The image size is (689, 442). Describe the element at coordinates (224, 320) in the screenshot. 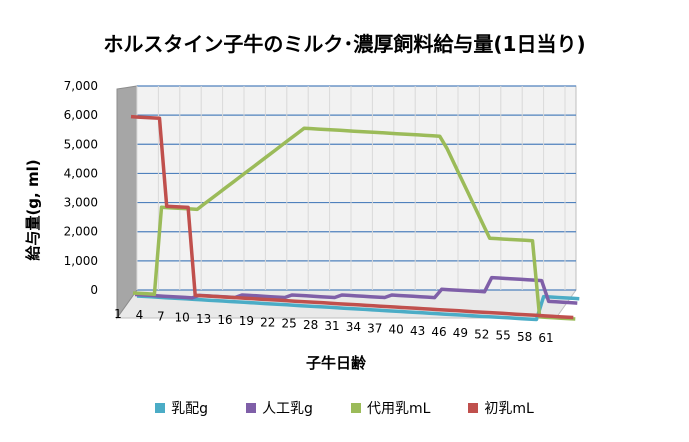

I see `x-tick-label: 16` at that location.